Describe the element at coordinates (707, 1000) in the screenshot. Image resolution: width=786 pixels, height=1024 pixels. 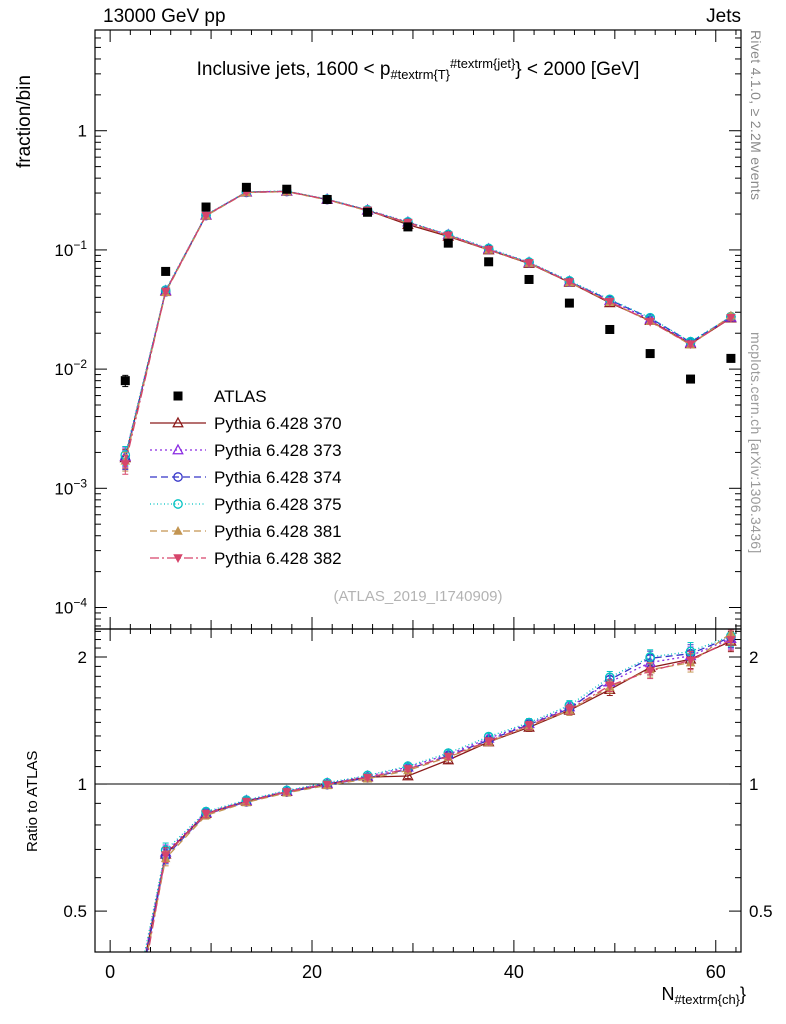
I see `xaxis-label-subscript: #textrm{ch}` at that location.